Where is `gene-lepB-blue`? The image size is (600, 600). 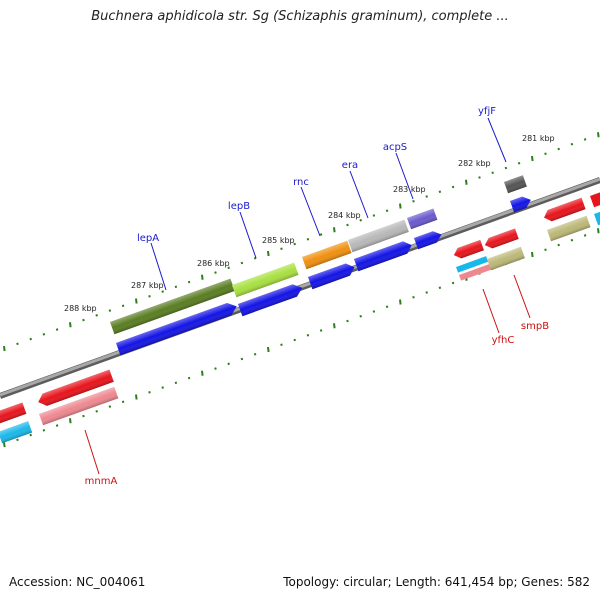
gene-lepB-blue is located at coordinates (271, 299).